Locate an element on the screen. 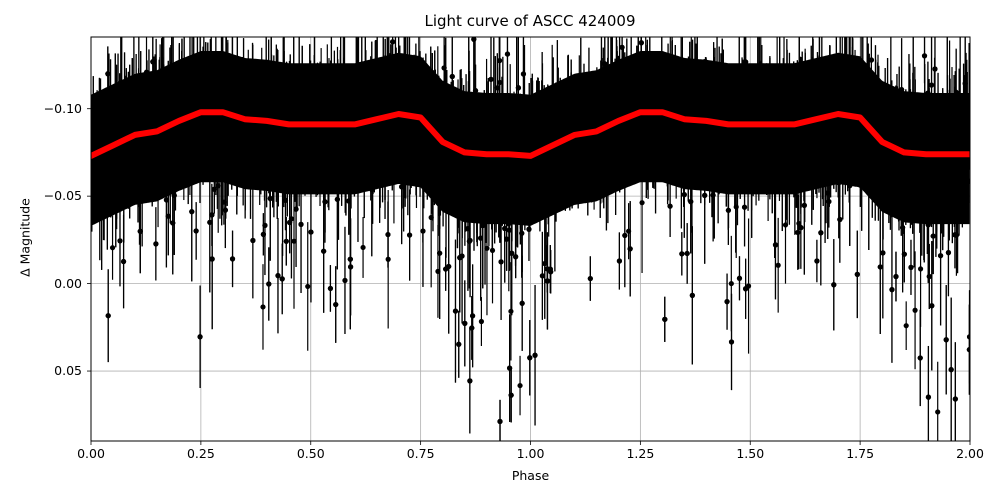  y-tick-label: 0.00 is located at coordinates (68, 283).